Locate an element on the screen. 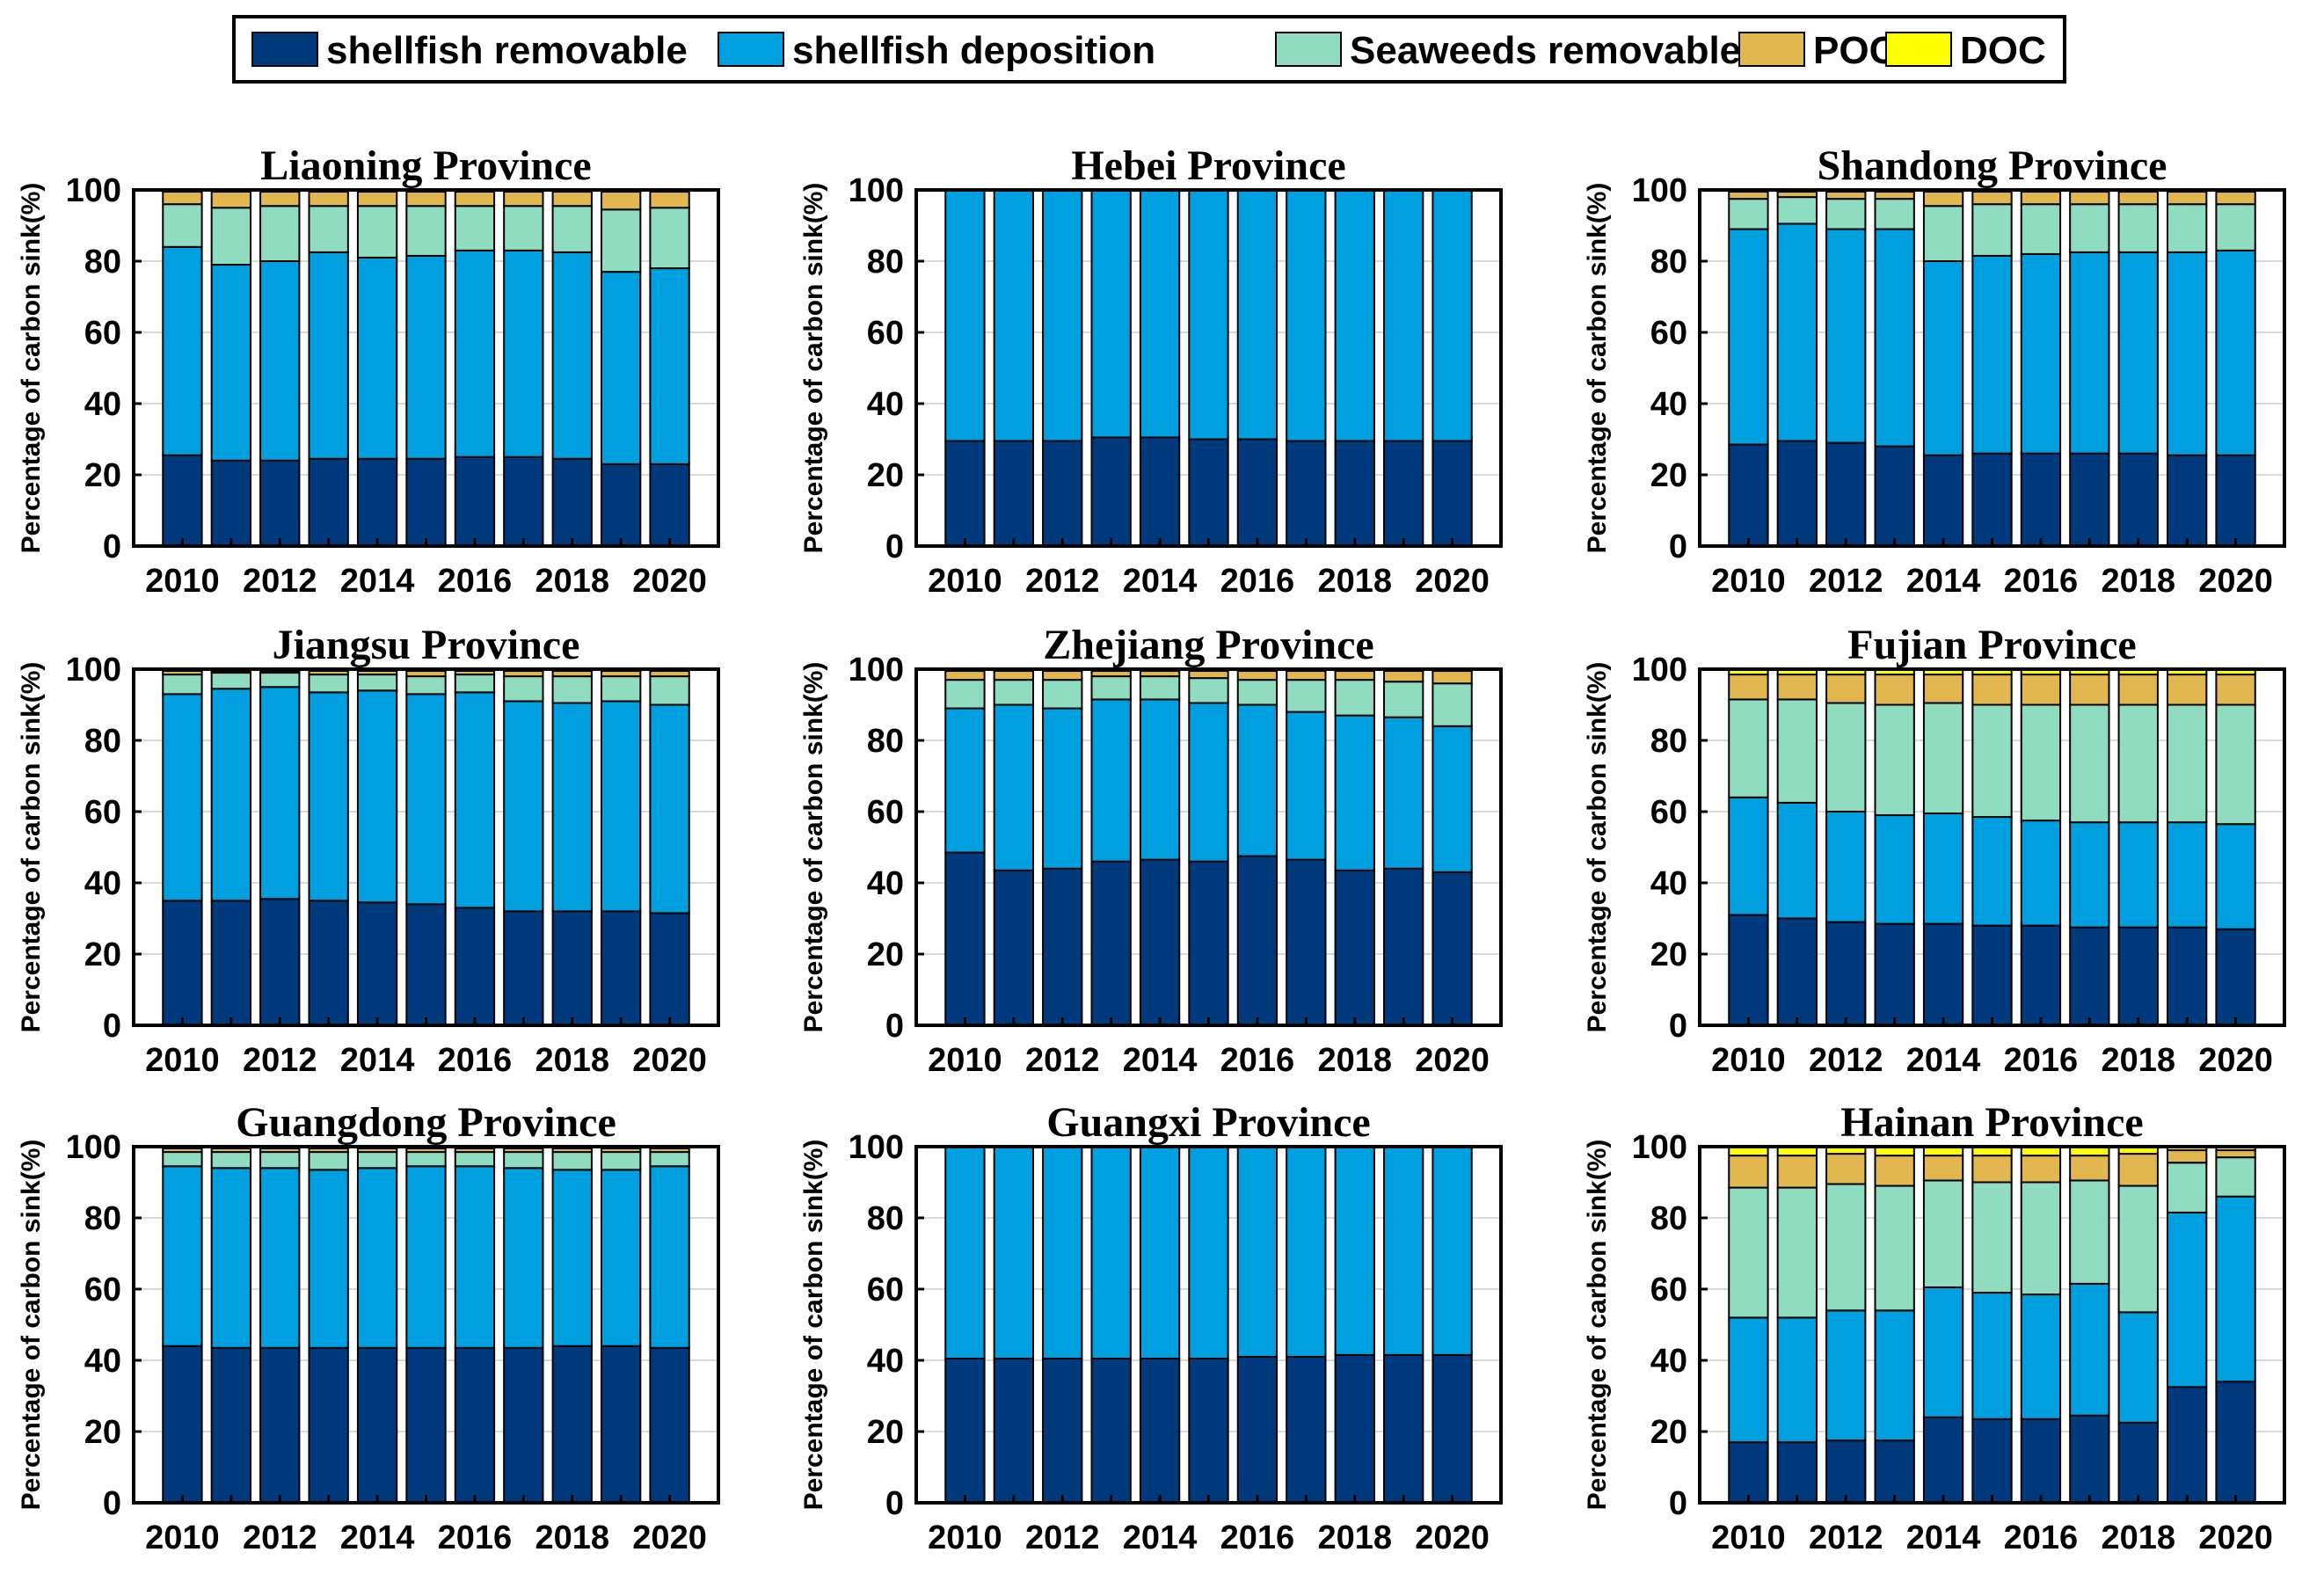 This screenshot has width=2324, height=1574. bar-seaweeds-removable-2019 is located at coordinates (622, 1161).